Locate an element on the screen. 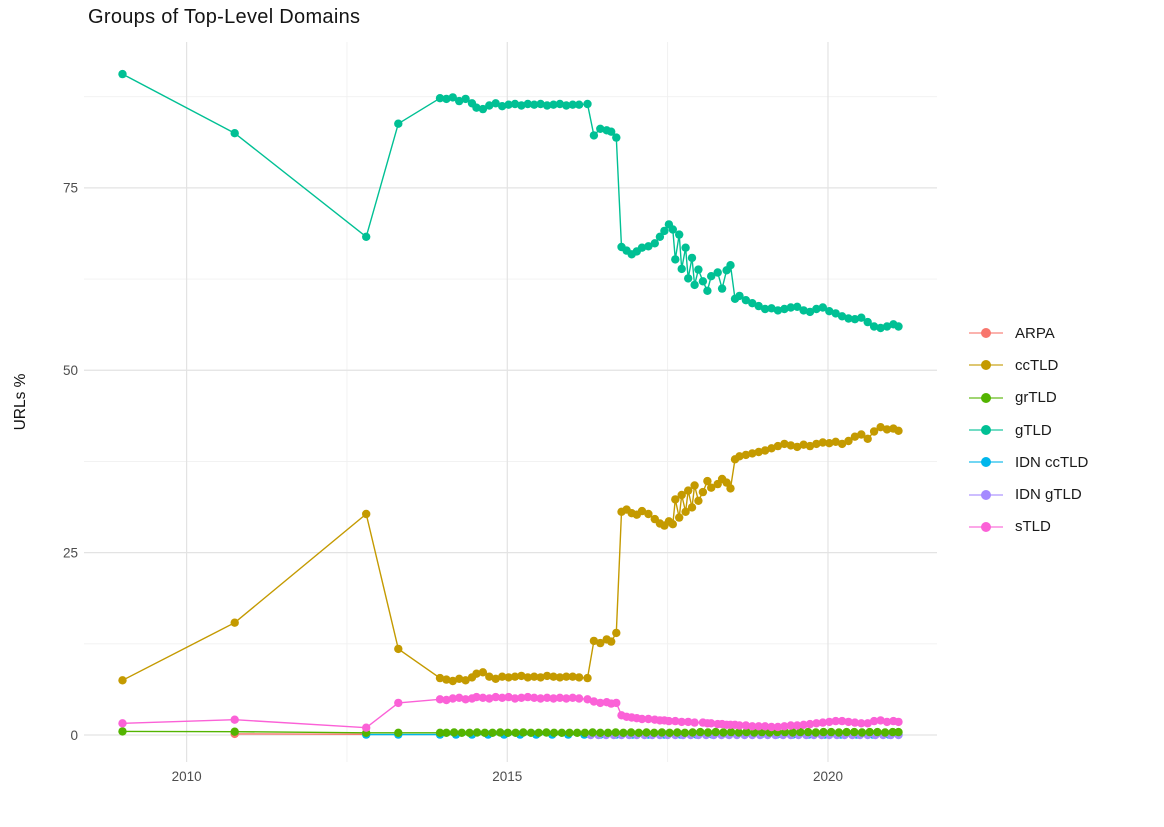  legend-item-arpa: ARPA is located at coordinates (1028, 333).